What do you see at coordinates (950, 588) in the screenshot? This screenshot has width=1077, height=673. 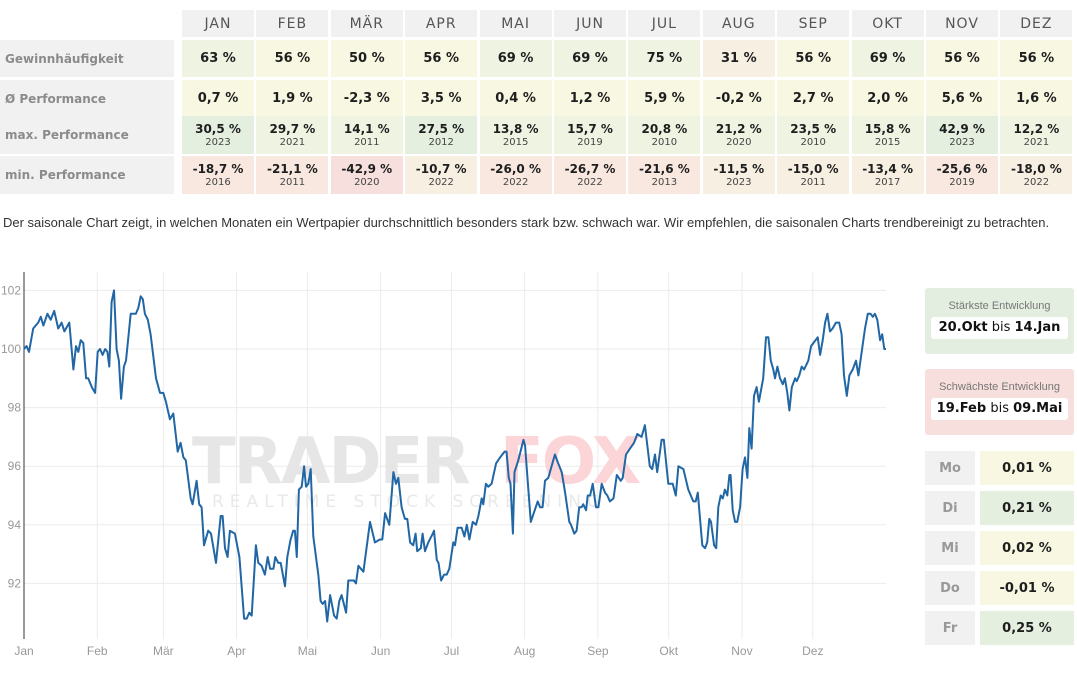 I see `weekday-label: Do` at bounding box center [950, 588].